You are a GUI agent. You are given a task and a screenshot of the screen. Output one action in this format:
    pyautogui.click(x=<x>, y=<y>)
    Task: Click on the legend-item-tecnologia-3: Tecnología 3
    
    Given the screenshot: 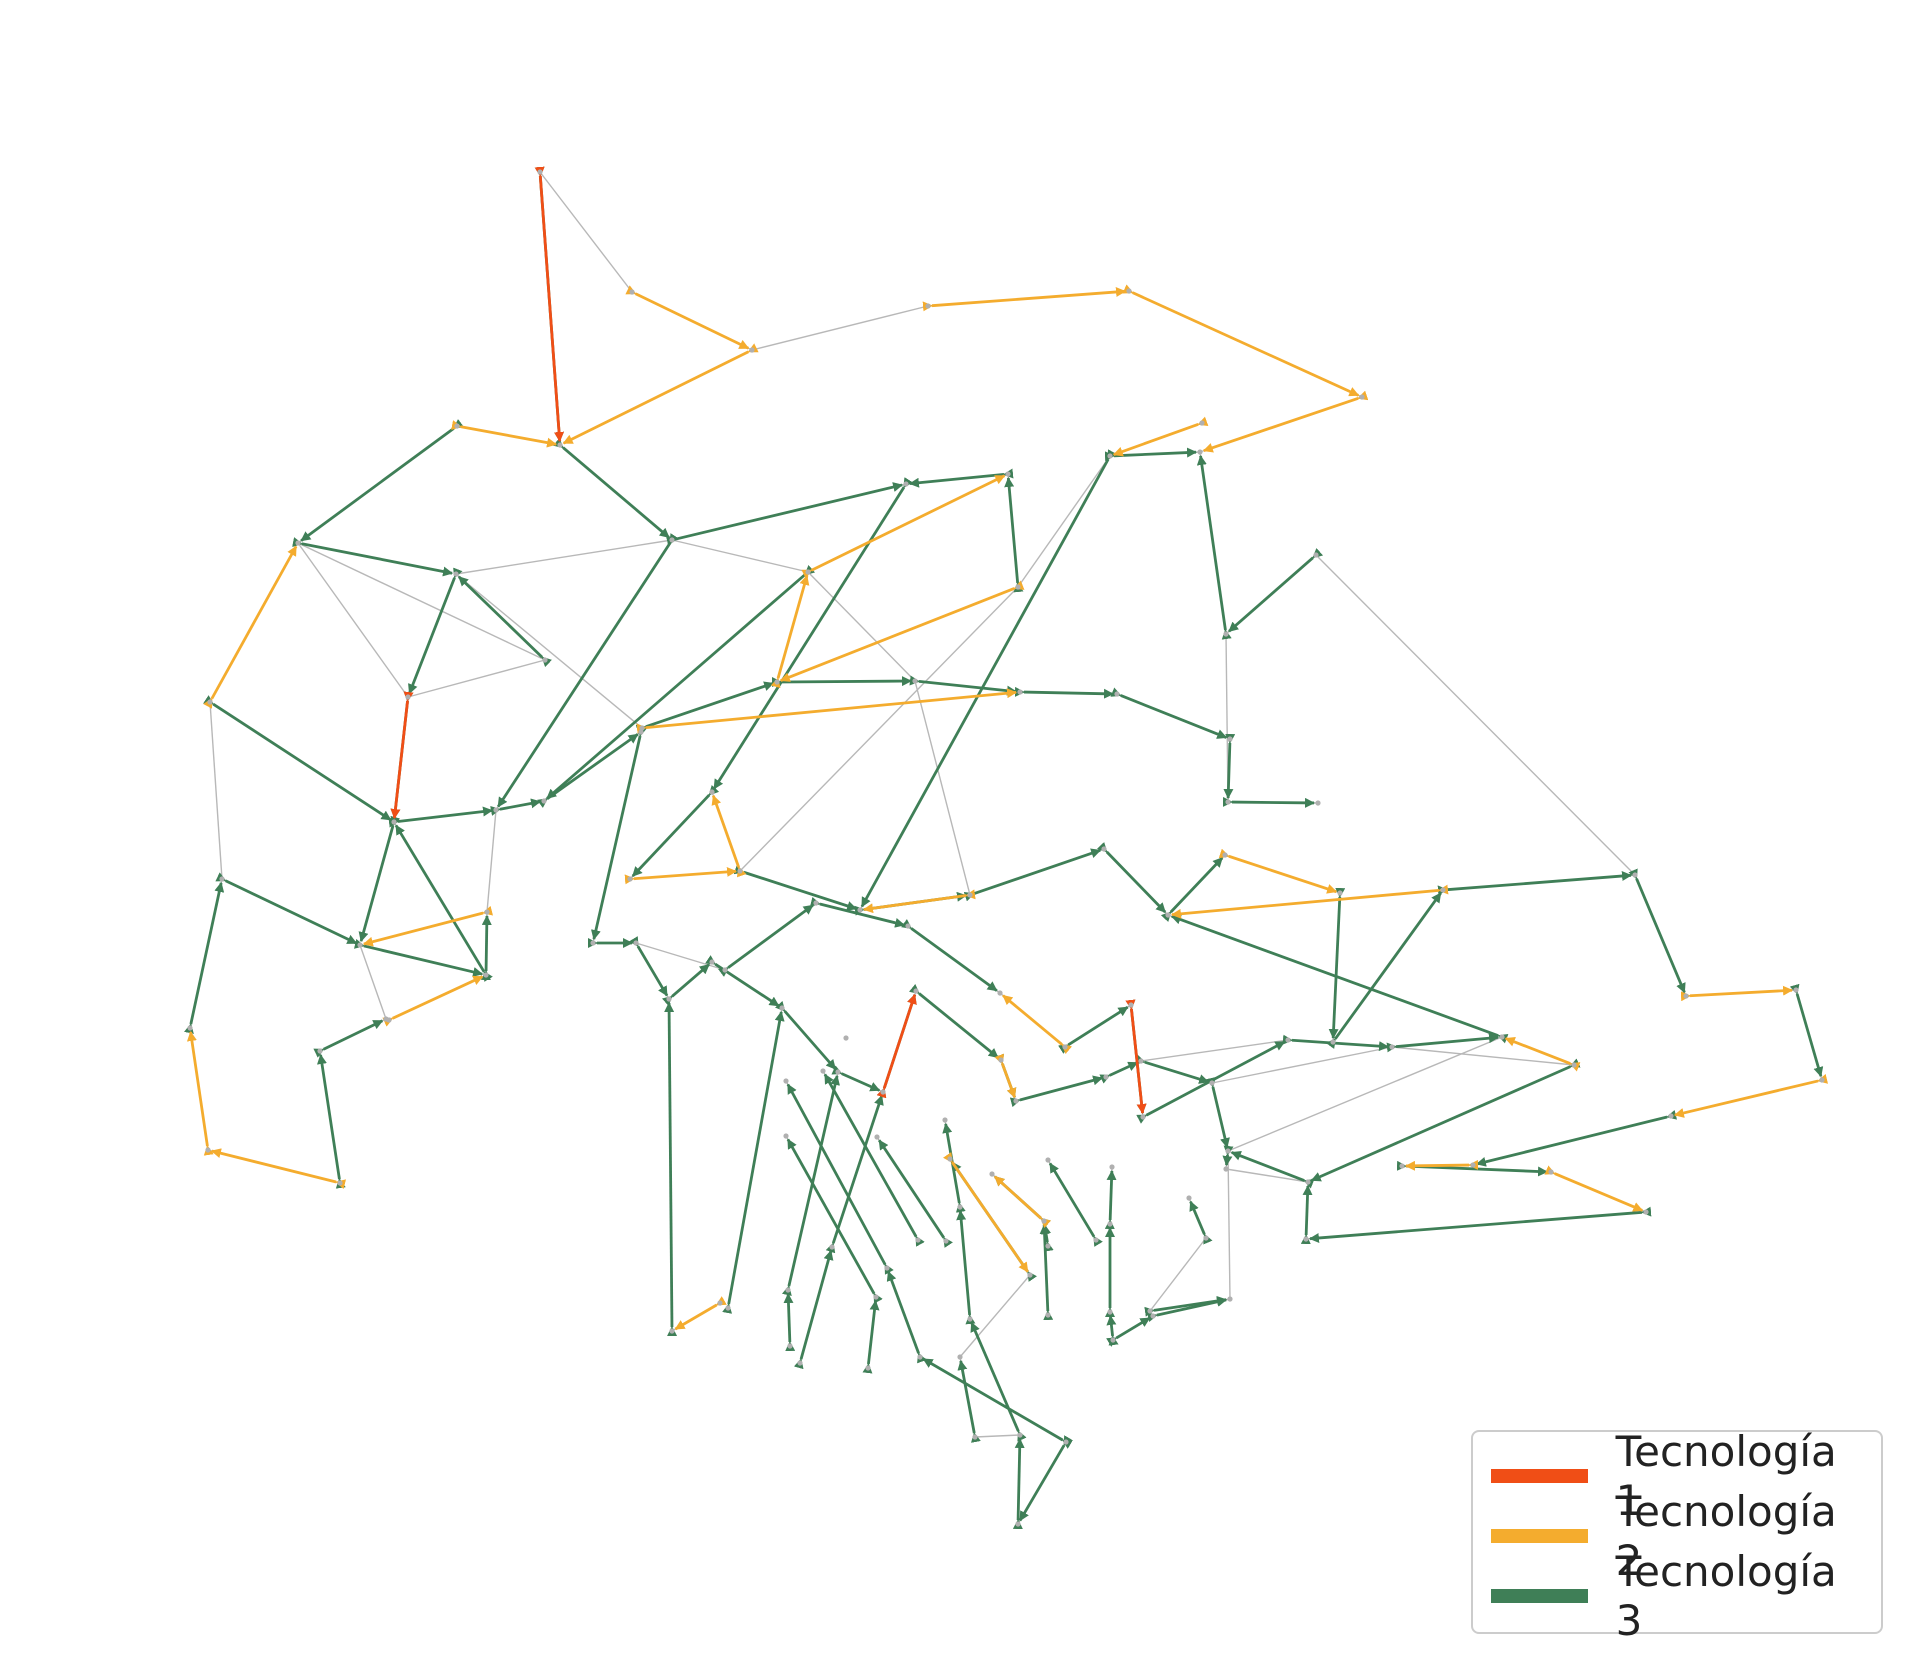 What is the action you would take?
    pyautogui.click(x=1677, y=1596)
    